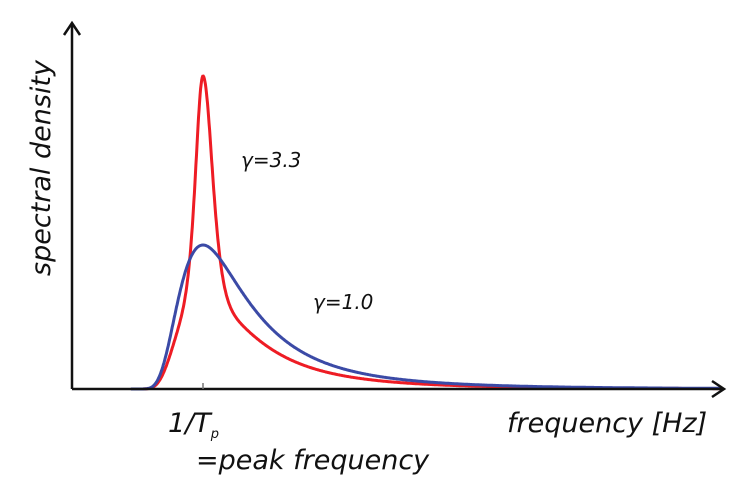 The height and width of the screenshot is (495, 745). I want to click on x-axis-label: frequency [Hz], so click(607, 423).